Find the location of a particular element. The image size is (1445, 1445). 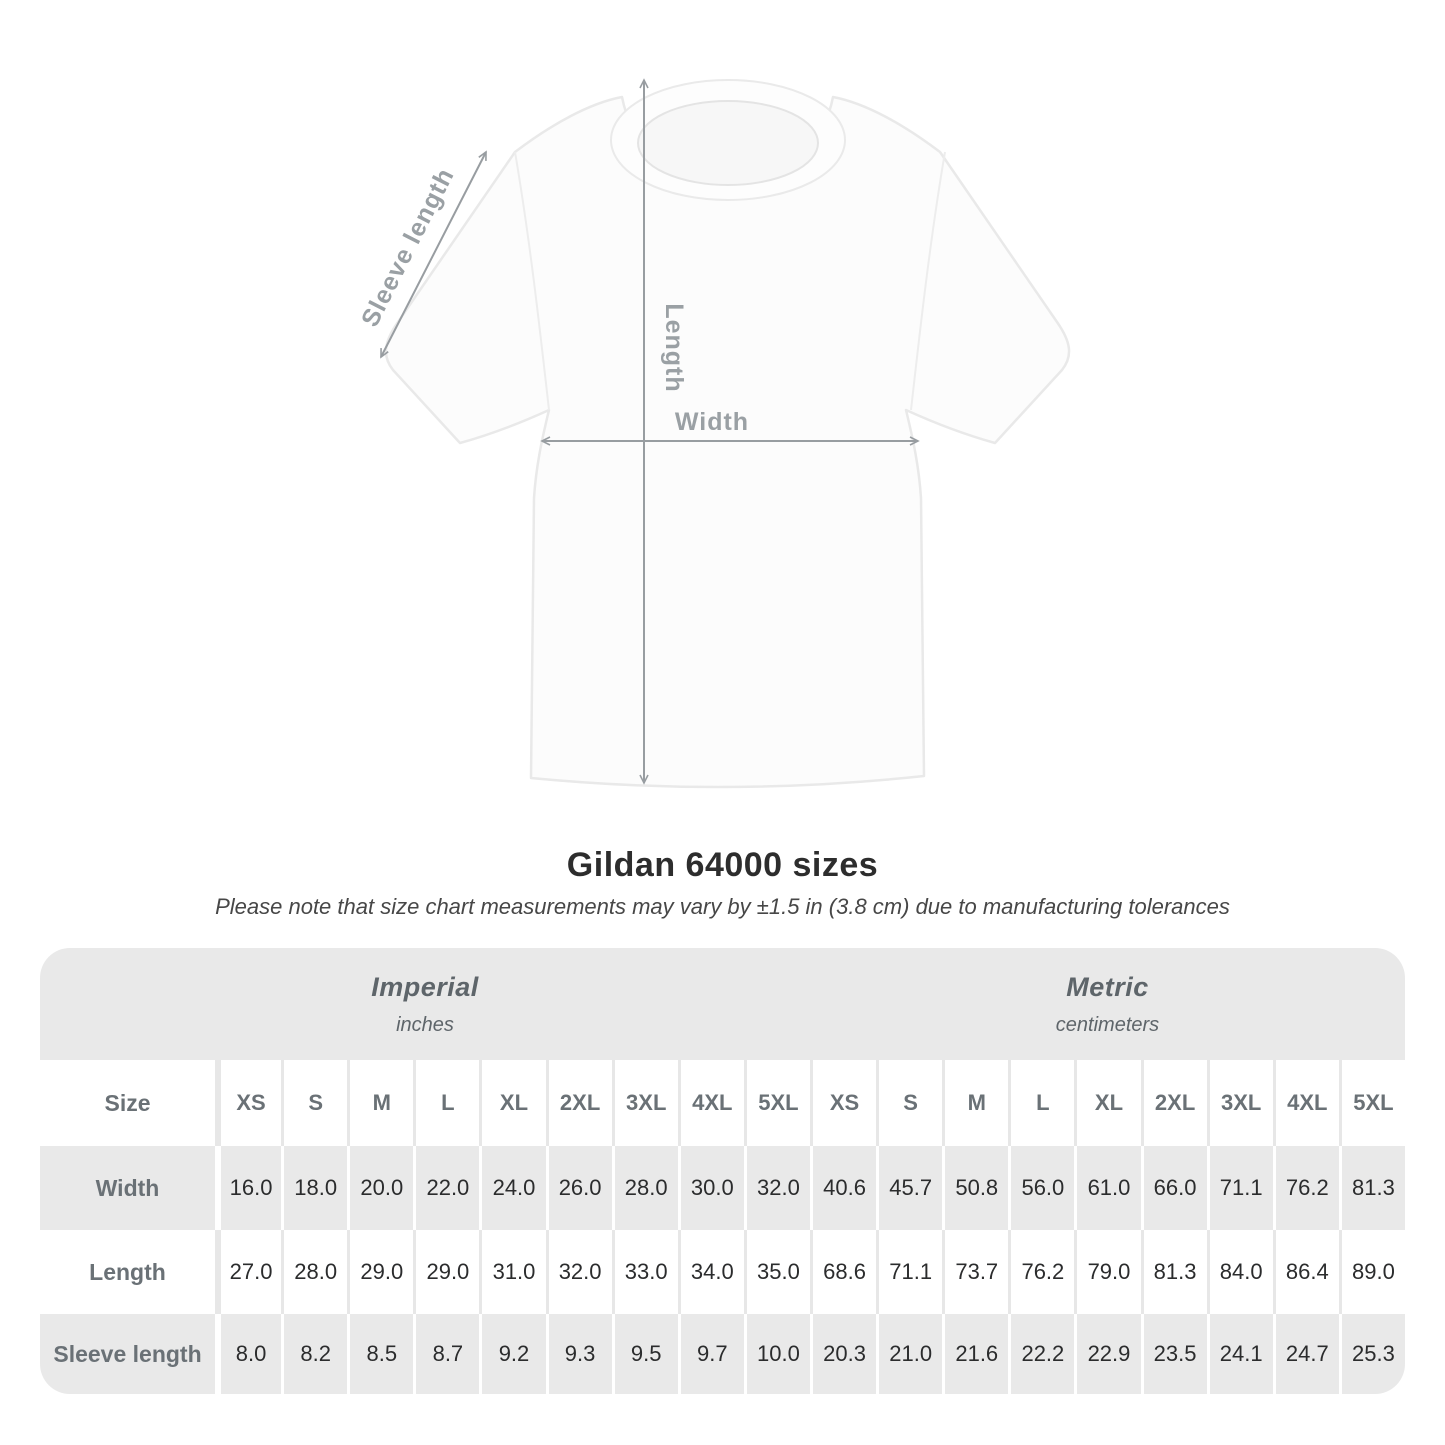

value-cell: 31.0 is located at coordinates (512, 1272).